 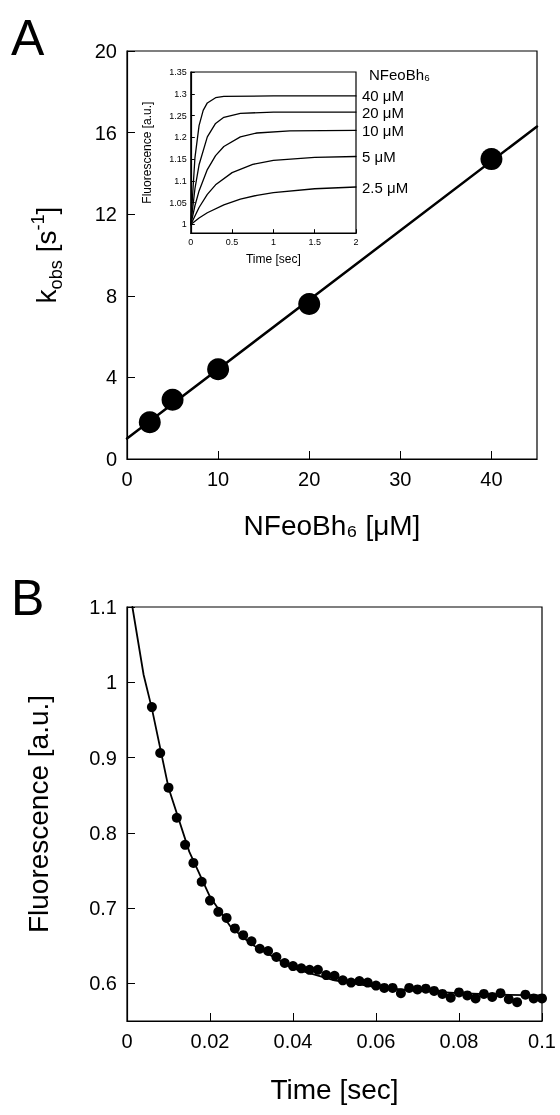 I want to click on y-tick-label: 4, so click(x=111, y=377).